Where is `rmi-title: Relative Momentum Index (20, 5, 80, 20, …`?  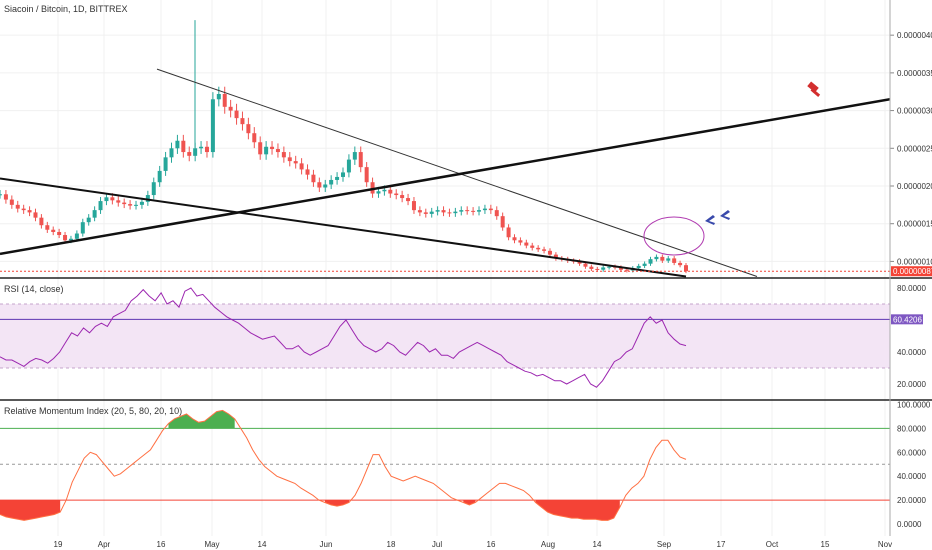 rmi-title: Relative Momentum Index (20, 5, 80, 20, … is located at coordinates (93, 411).